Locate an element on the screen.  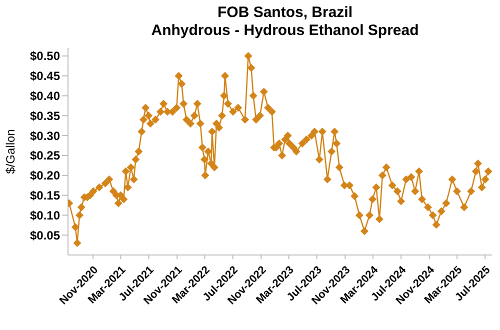
y-tick-label: $0.15 is located at coordinates (45, 195).